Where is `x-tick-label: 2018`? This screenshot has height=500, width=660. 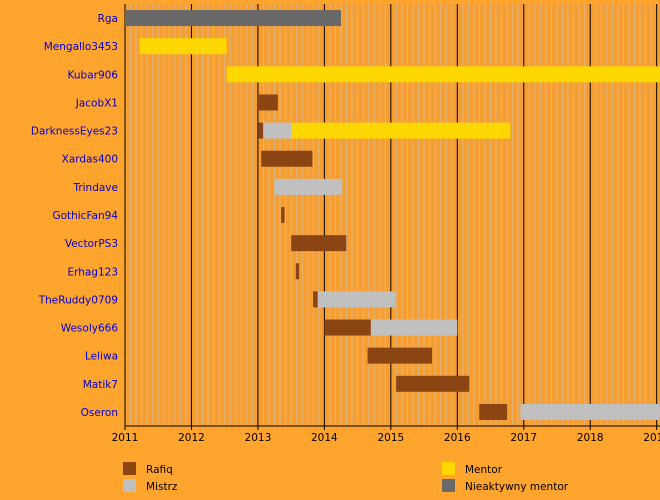 x-tick-label: 2018 is located at coordinates (590, 438).